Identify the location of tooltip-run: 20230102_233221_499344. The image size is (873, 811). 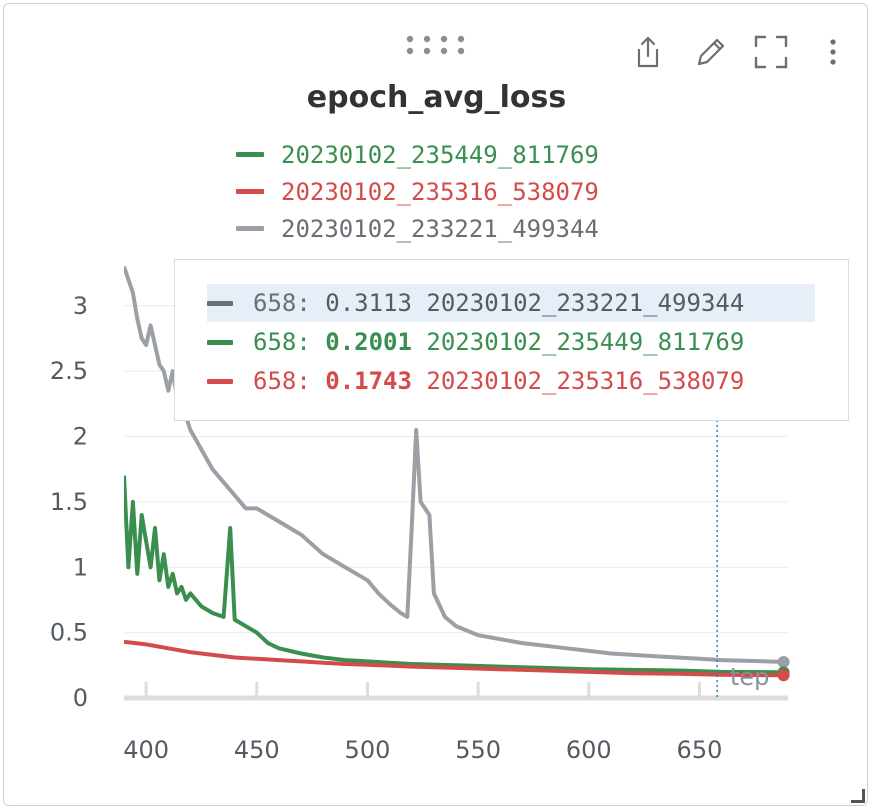
(585, 303).